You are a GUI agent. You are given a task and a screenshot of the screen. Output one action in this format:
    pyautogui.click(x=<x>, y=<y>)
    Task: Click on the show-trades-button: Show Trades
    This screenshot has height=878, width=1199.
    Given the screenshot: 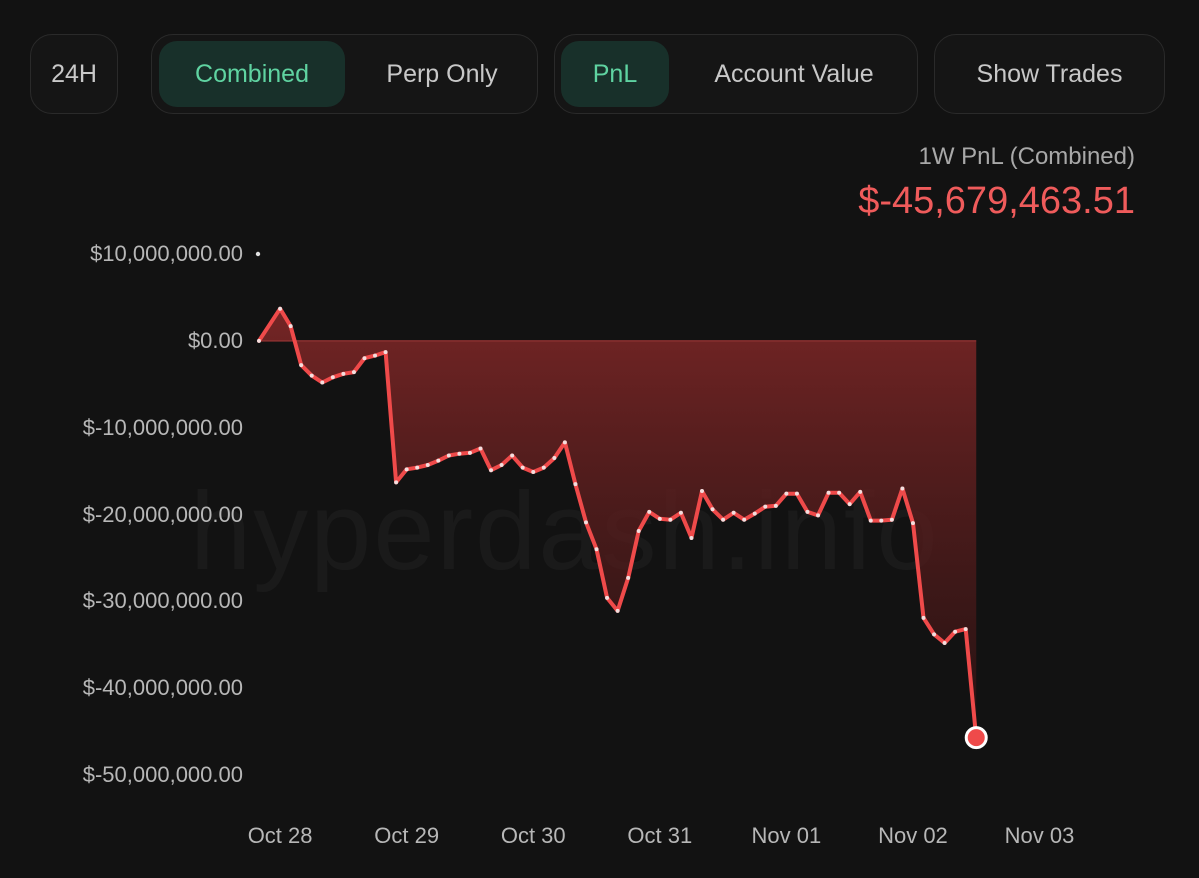 What is the action you would take?
    pyautogui.click(x=1049, y=73)
    